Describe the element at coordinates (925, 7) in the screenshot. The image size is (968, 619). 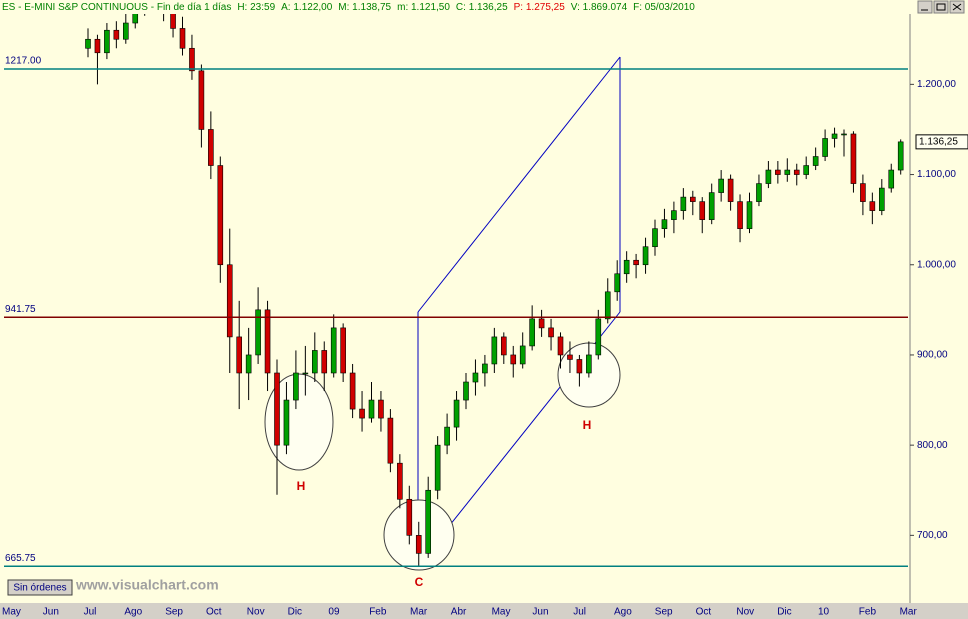
I see `minimize-button` at that location.